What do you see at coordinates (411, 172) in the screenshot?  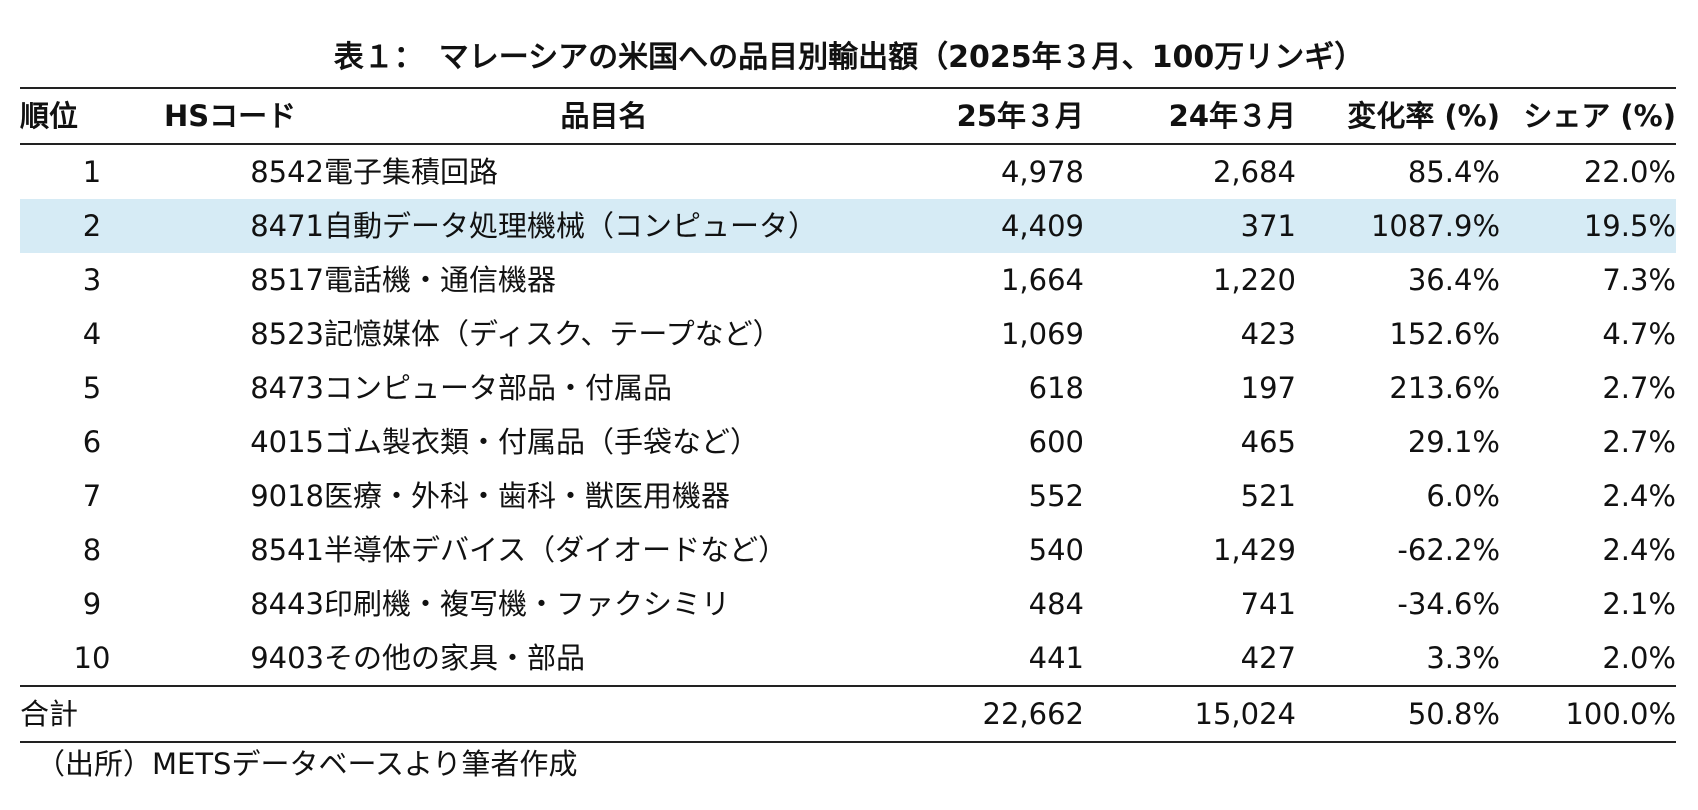 I see `cell-item-name: 電子集積回路` at bounding box center [411, 172].